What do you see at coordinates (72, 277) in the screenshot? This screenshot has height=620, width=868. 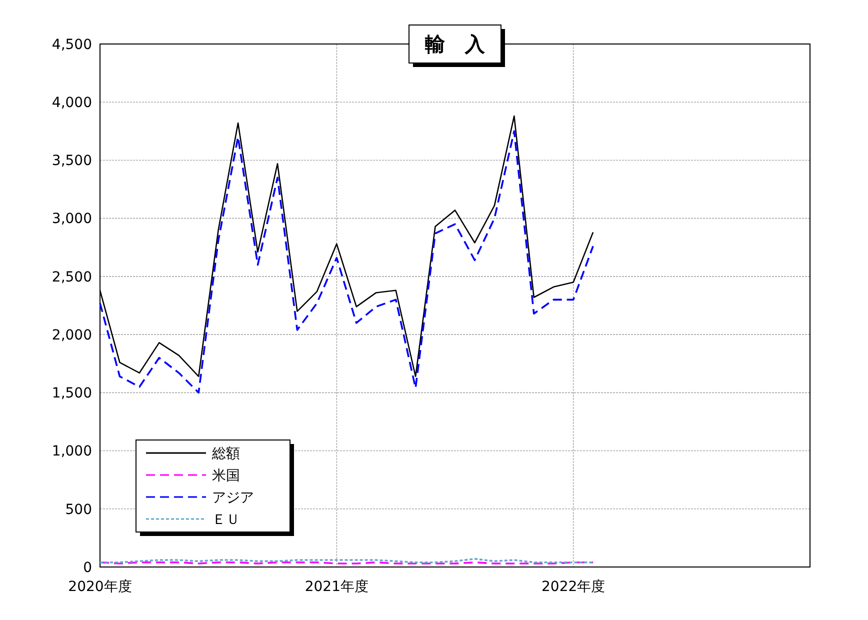 I see `y-tick-label: 2,500` at bounding box center [72, 277].